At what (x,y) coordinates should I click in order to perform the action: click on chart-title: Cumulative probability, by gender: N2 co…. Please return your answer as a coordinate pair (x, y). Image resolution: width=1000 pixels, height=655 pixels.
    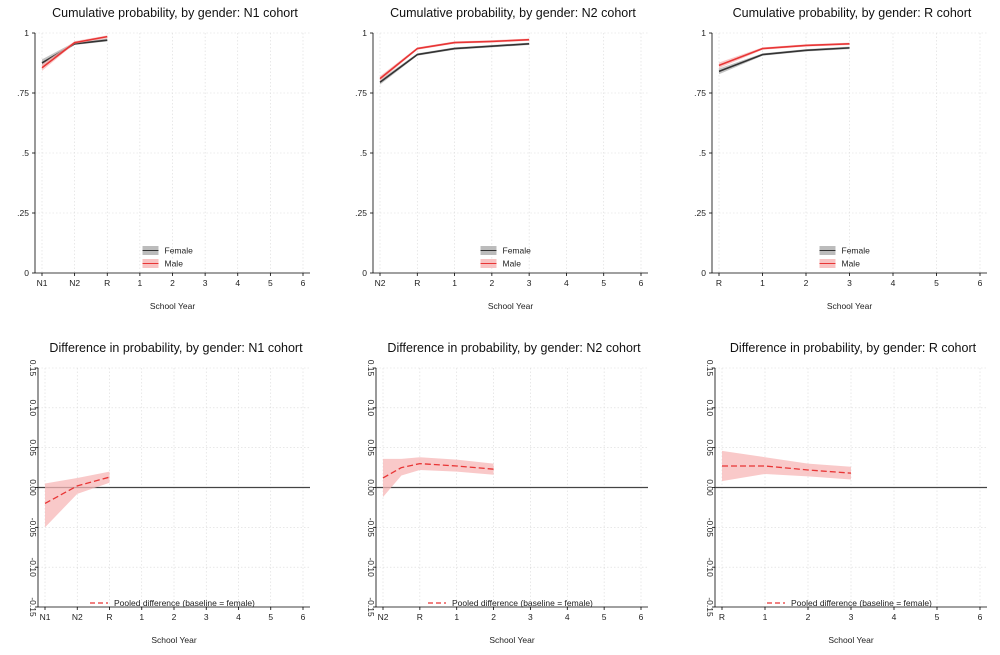
    Looking at the image, I should click on (513, 13).